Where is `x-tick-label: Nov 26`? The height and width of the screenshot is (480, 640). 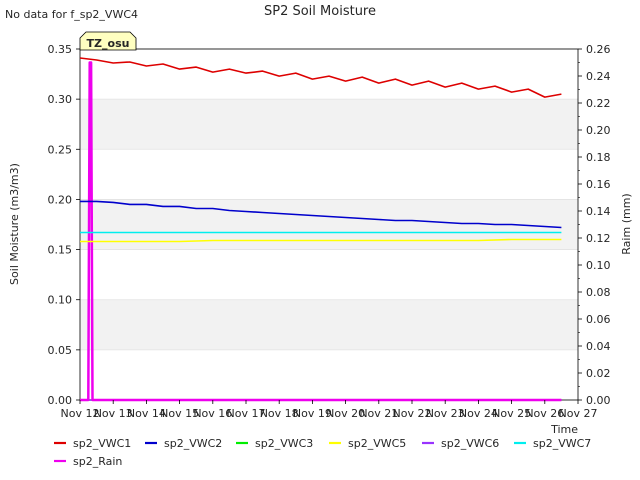
x-tick-label: Nov 26 is located at coordinates (544, 413).